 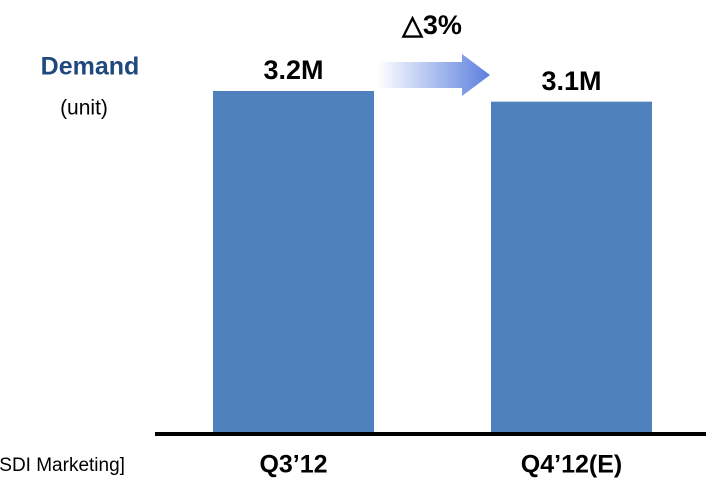 I want to click on x-tick-label: Q3’12, so click(x=293, y=465).